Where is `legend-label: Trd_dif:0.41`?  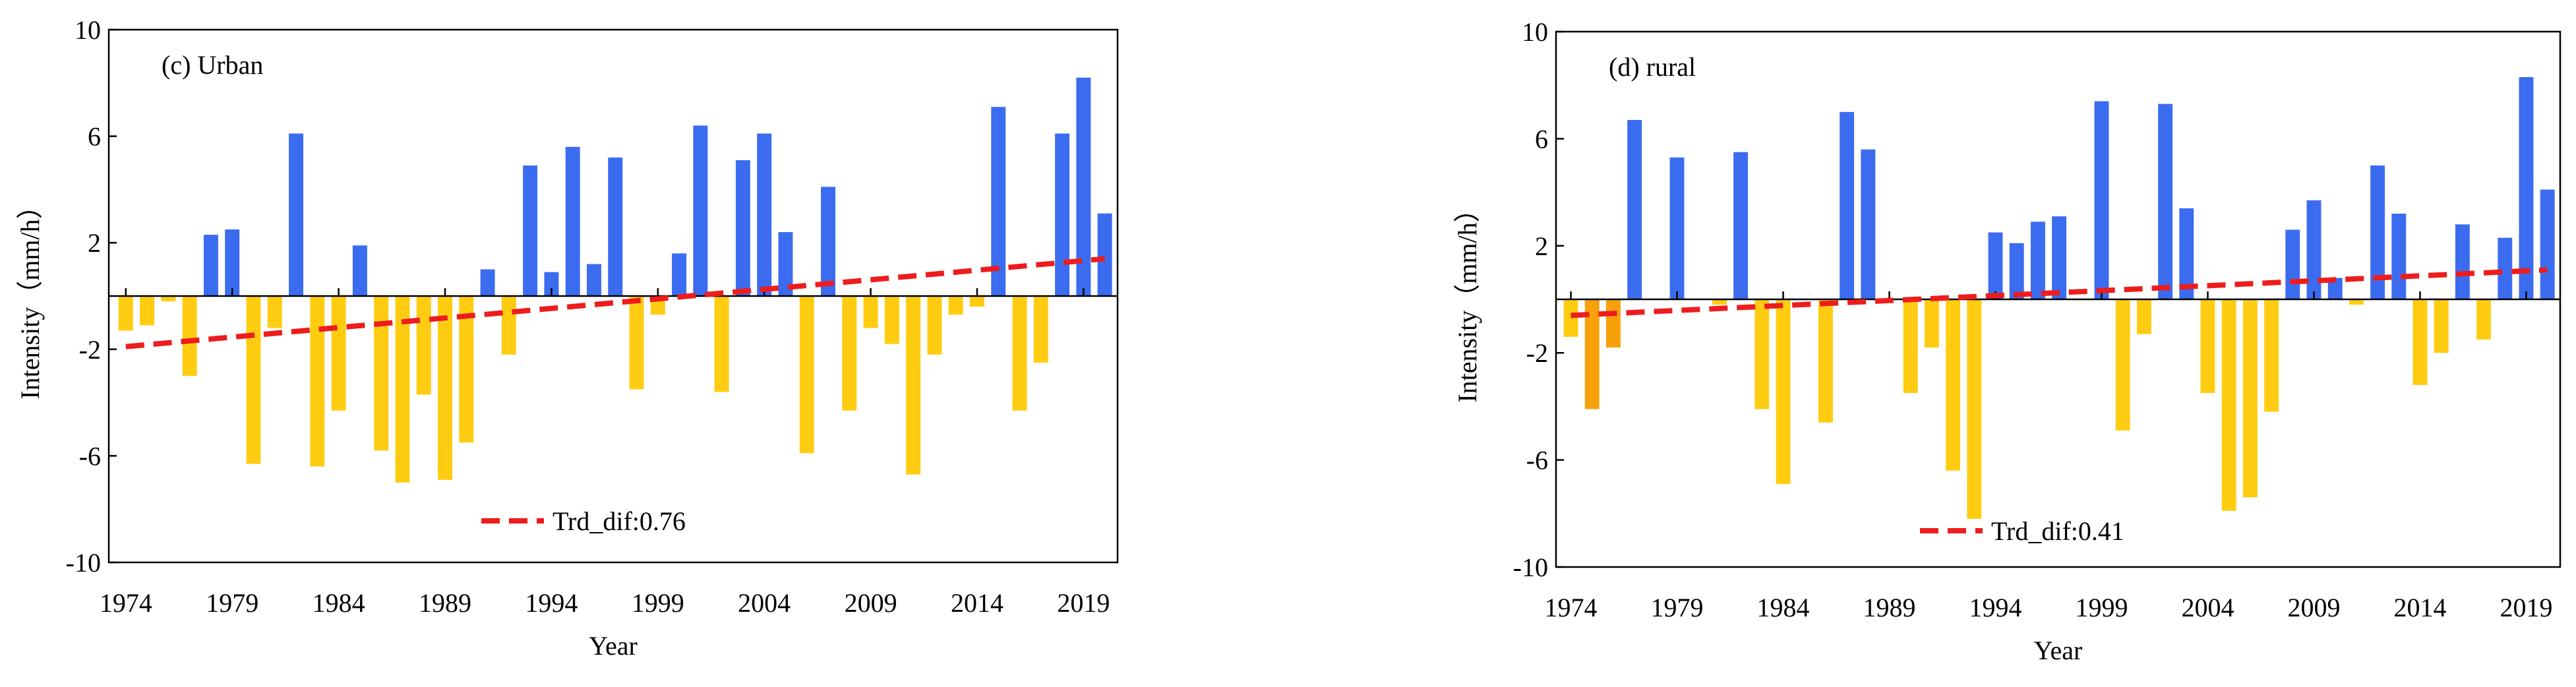 legend-label: Trd_dif:0.41 is located at coordinates (2057, 531).